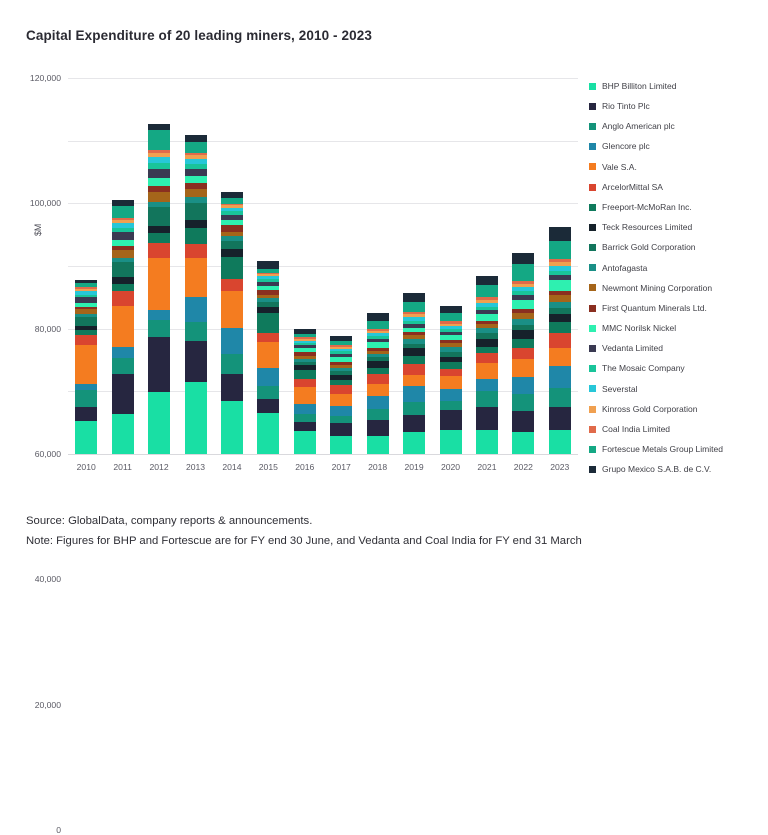  Describe the element at coordinates (523, 362) in the screenshot. I see `bar-group-2022: 2022` at that location.